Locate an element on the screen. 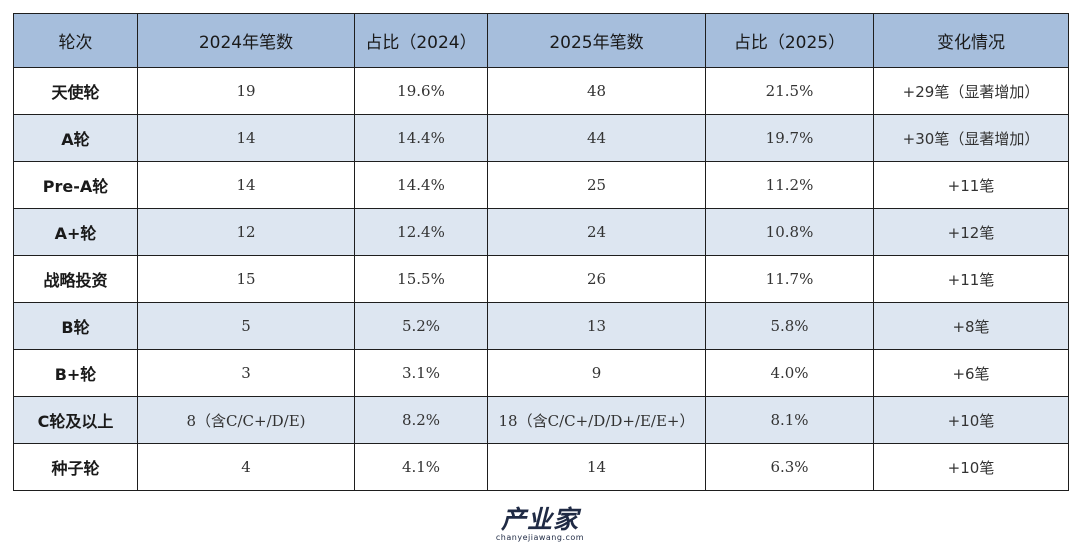 The width and height of the screenshot is (1080, 549). round-name-cell: 天使轮 is located at coordinates (75, 91).